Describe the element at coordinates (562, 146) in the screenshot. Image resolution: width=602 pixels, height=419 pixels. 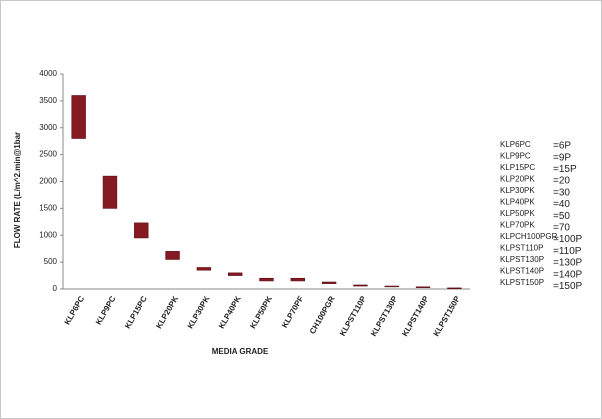
I see `legend-grade: =6P` at that location.